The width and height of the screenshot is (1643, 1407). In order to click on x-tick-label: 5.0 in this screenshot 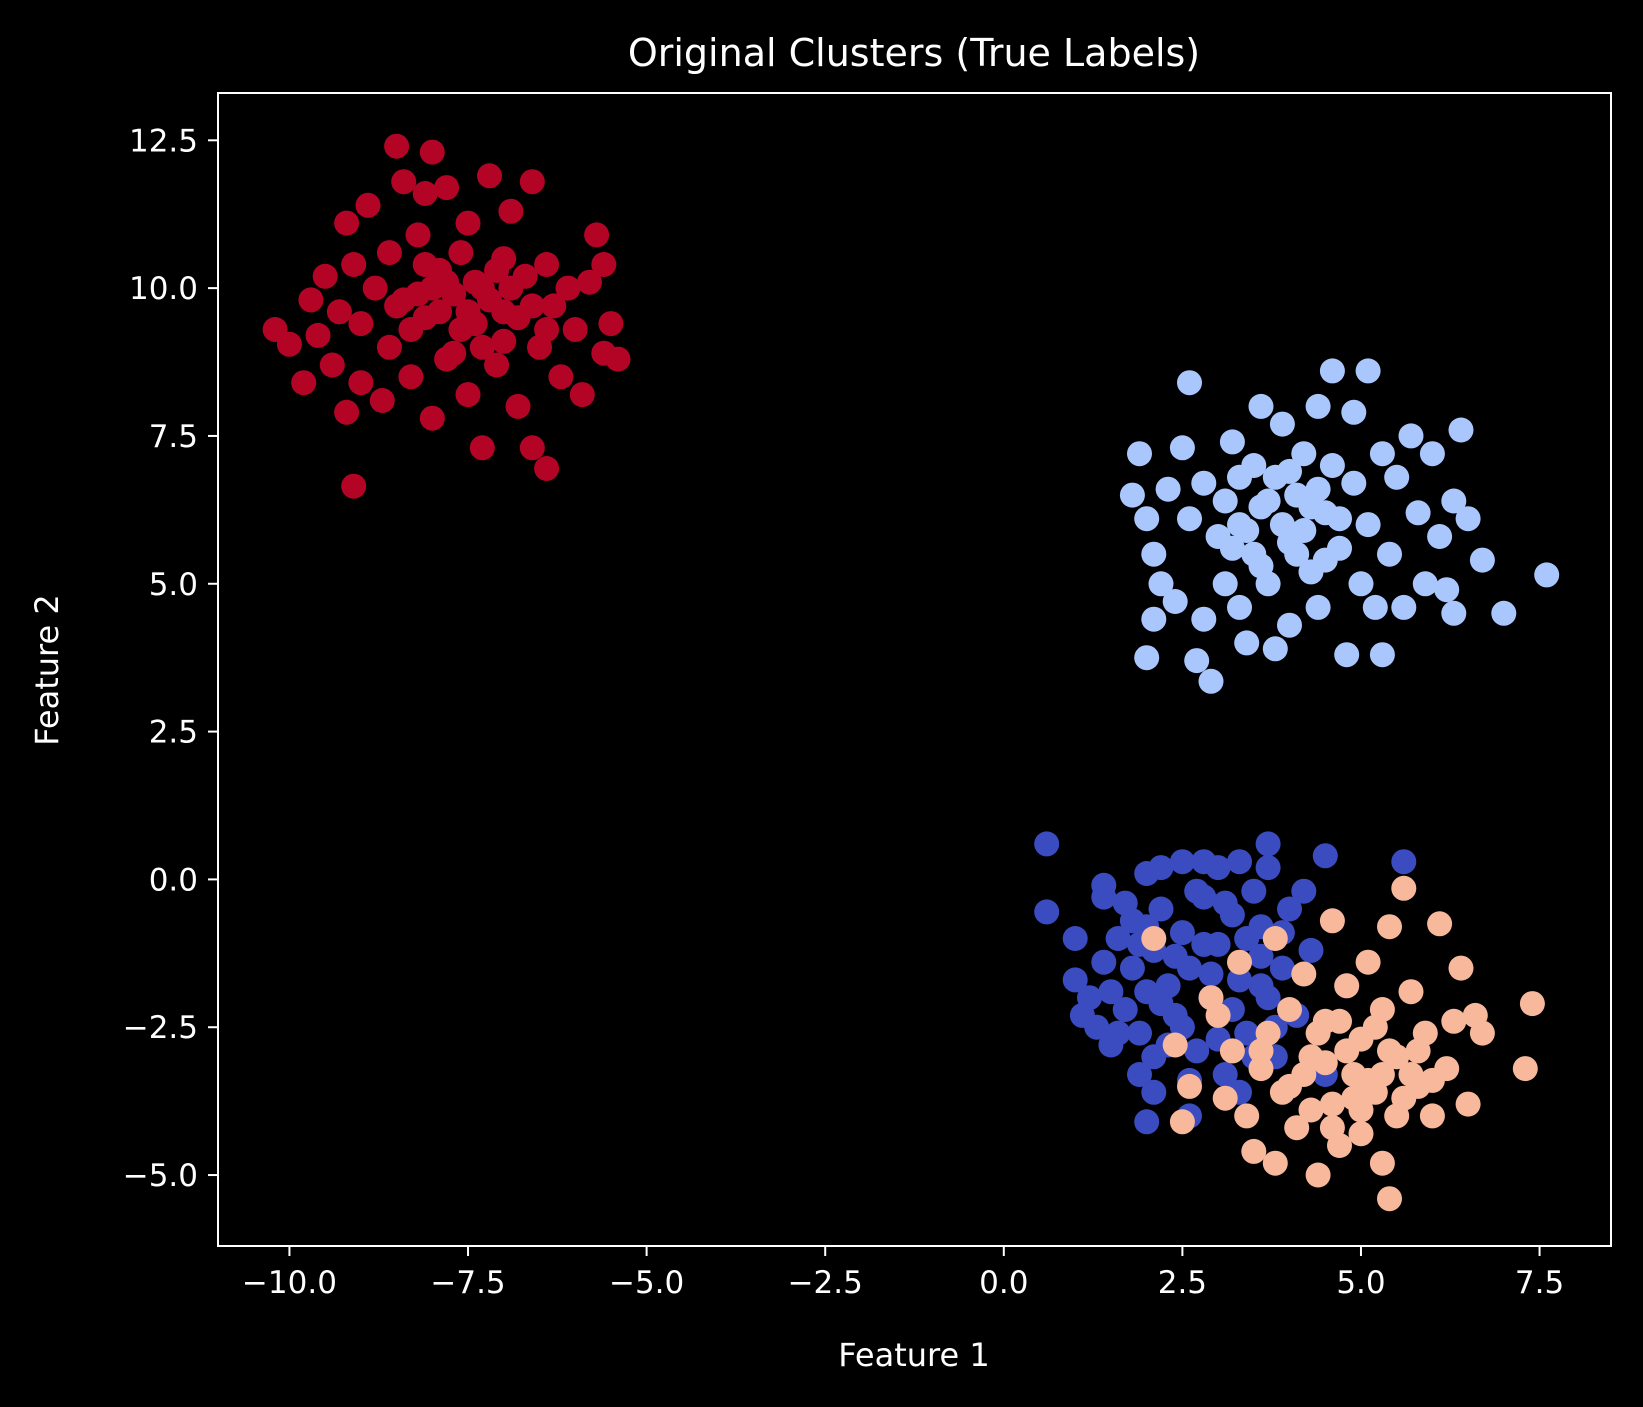, I will do `click(1360, 1283)`.